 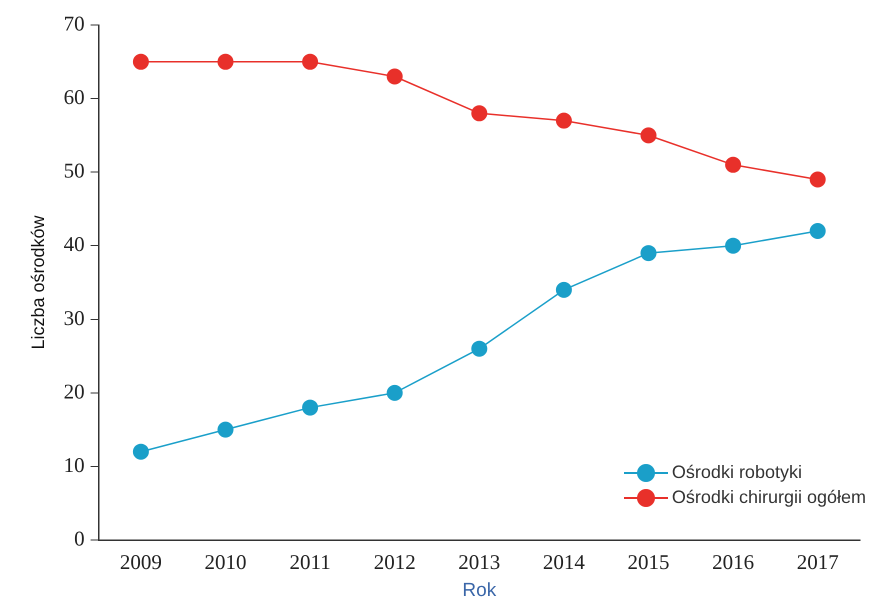 What do you see at coordinates (479, 590) in the screenshot?
I see `x-axis-title: Rok` at bounding box center [479, 590].